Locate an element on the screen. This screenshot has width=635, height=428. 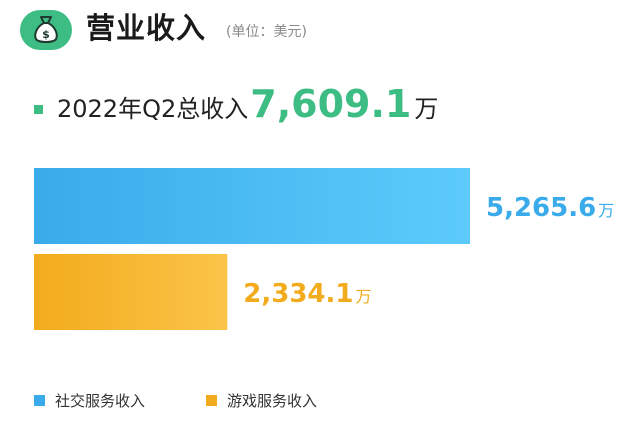
legend-swatch-game is located at coordinates (211, 400).